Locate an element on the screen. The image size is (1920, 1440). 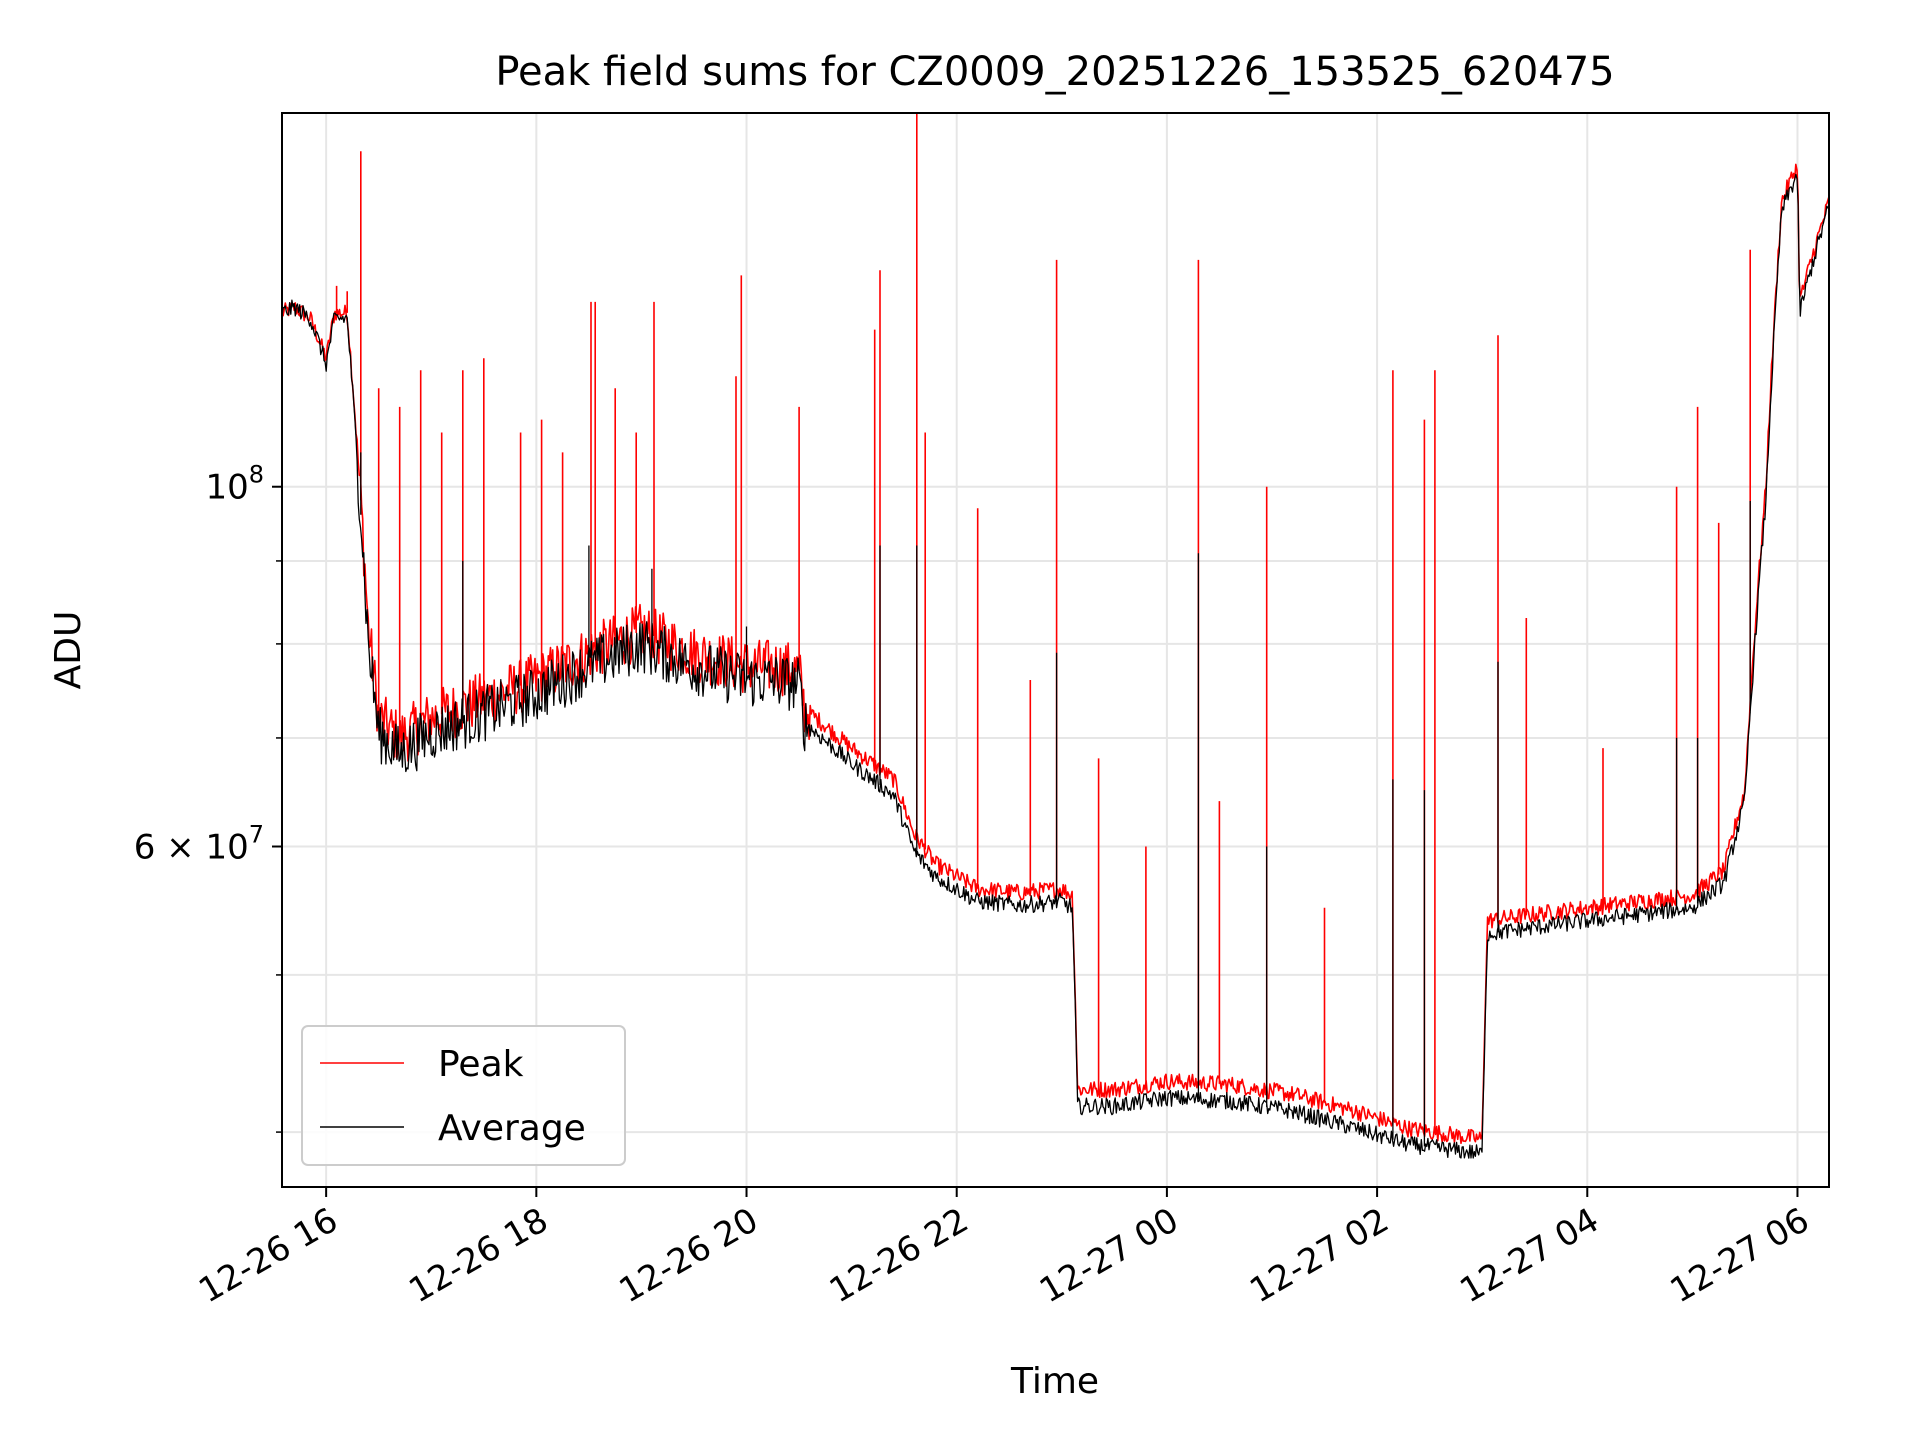
legend-label-average: Average is located at coordinates (512, 1128).